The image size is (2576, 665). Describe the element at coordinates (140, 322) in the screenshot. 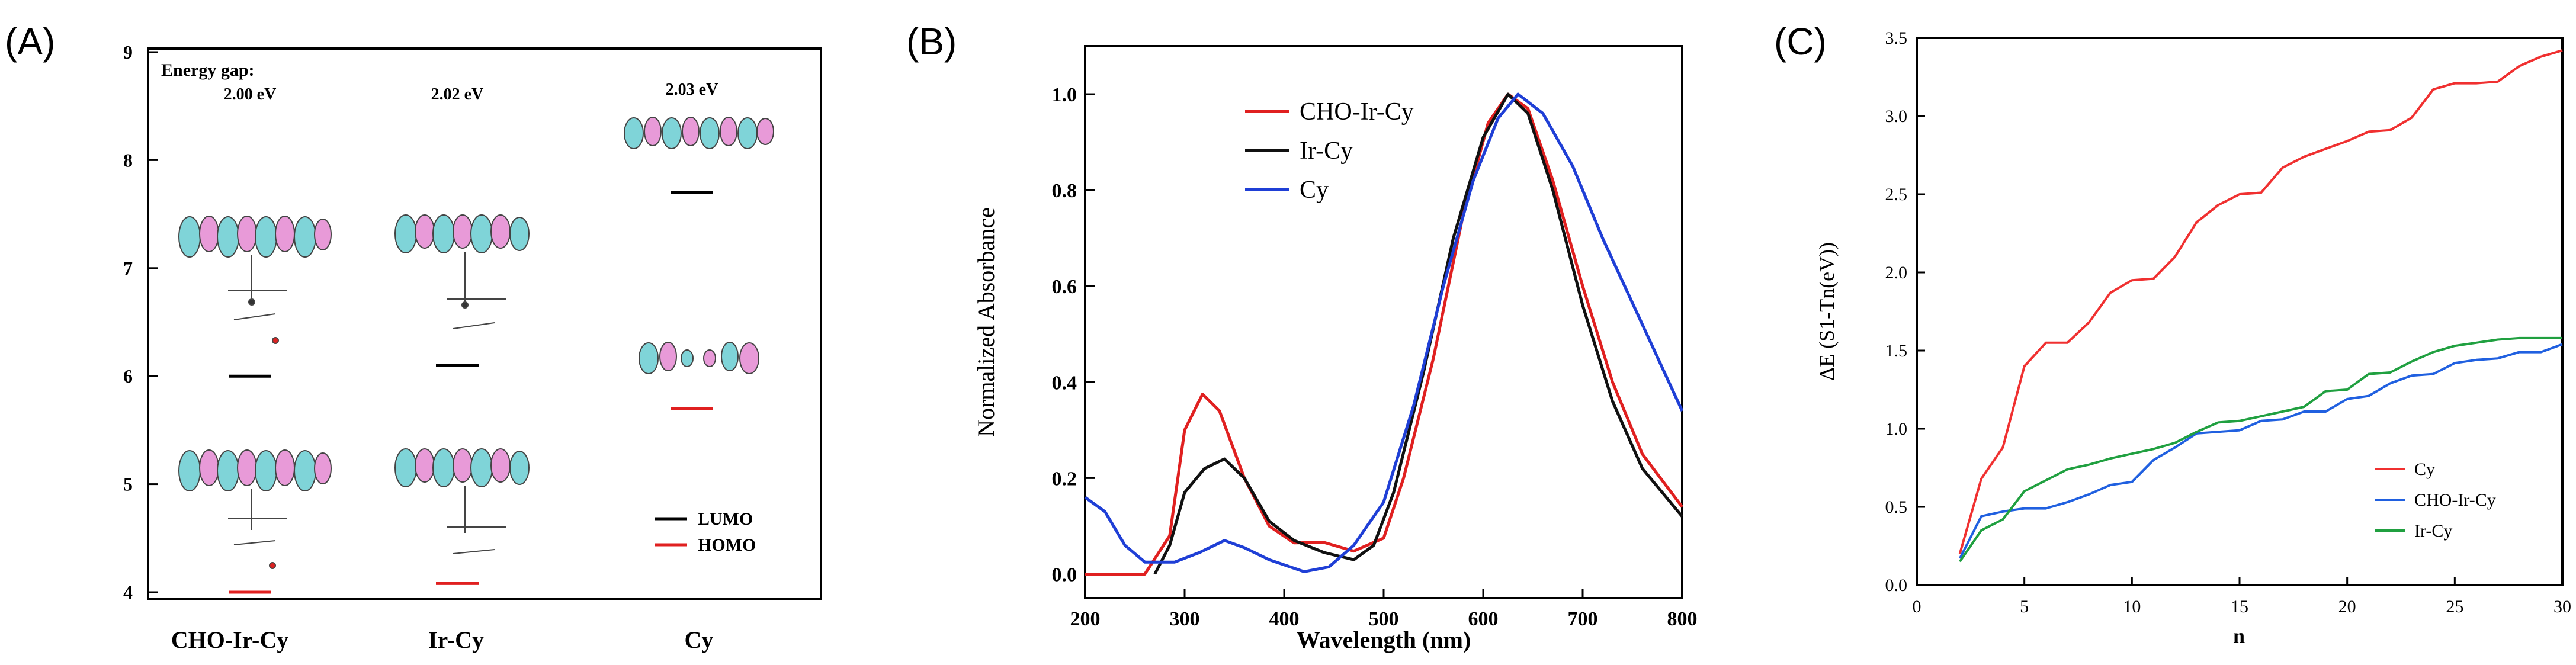

I see `panel-a-yticks: 4 5 6 7 8 9` at that location.